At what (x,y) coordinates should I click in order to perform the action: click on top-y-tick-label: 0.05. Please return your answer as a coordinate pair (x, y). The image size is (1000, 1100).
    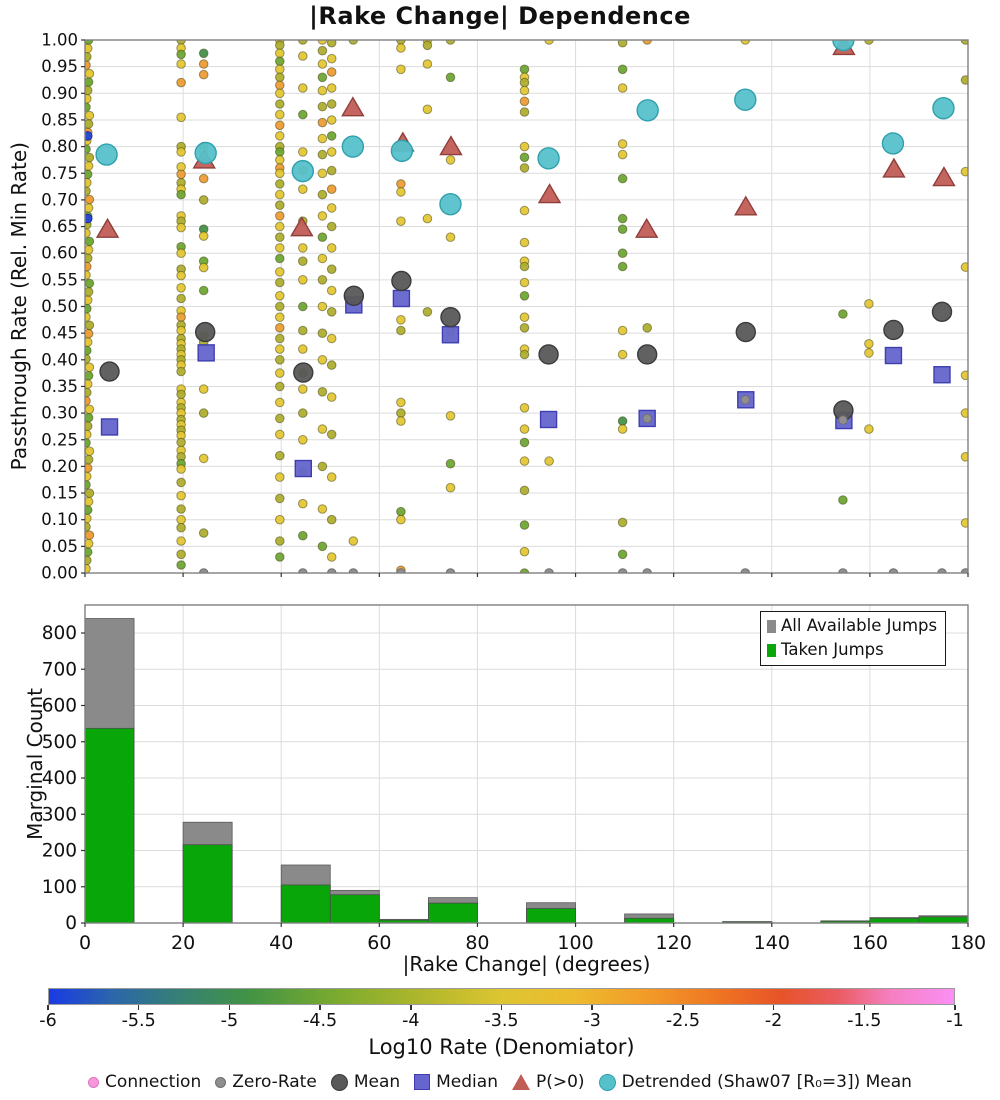
    Looking at the image, I should click on (59, 546).